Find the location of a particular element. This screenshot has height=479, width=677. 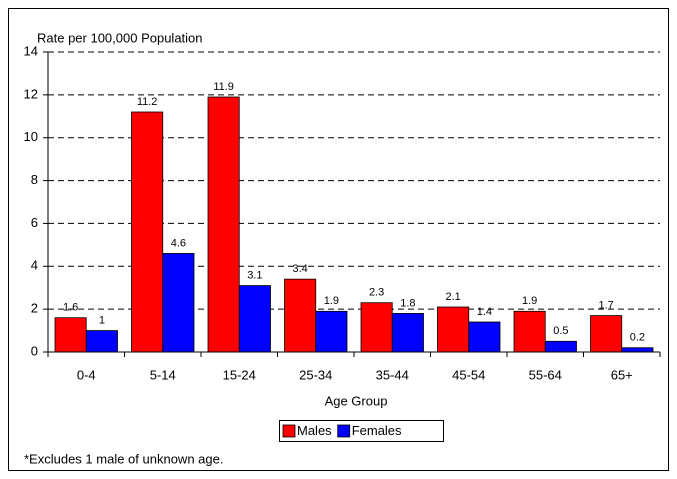

x-tick-label: 0-4 is located at coordinates (86, 374).